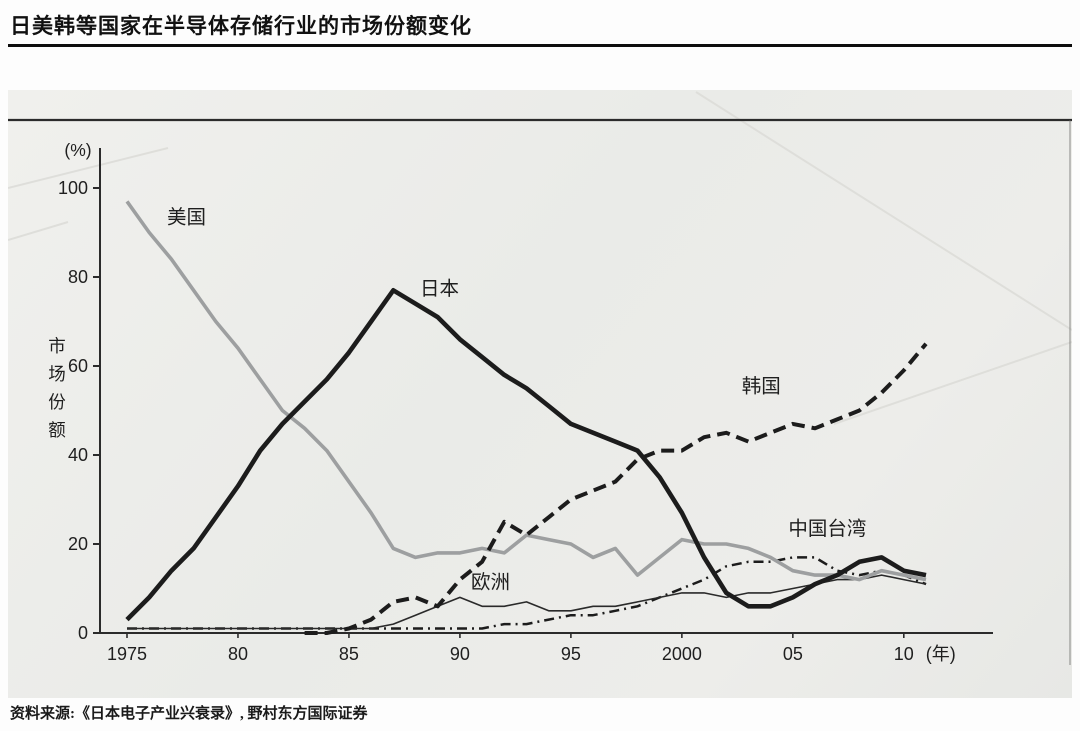 This screenshot has height=731, width=1080. I want to click on y-axis-title-char: 场, so click(57, 374).